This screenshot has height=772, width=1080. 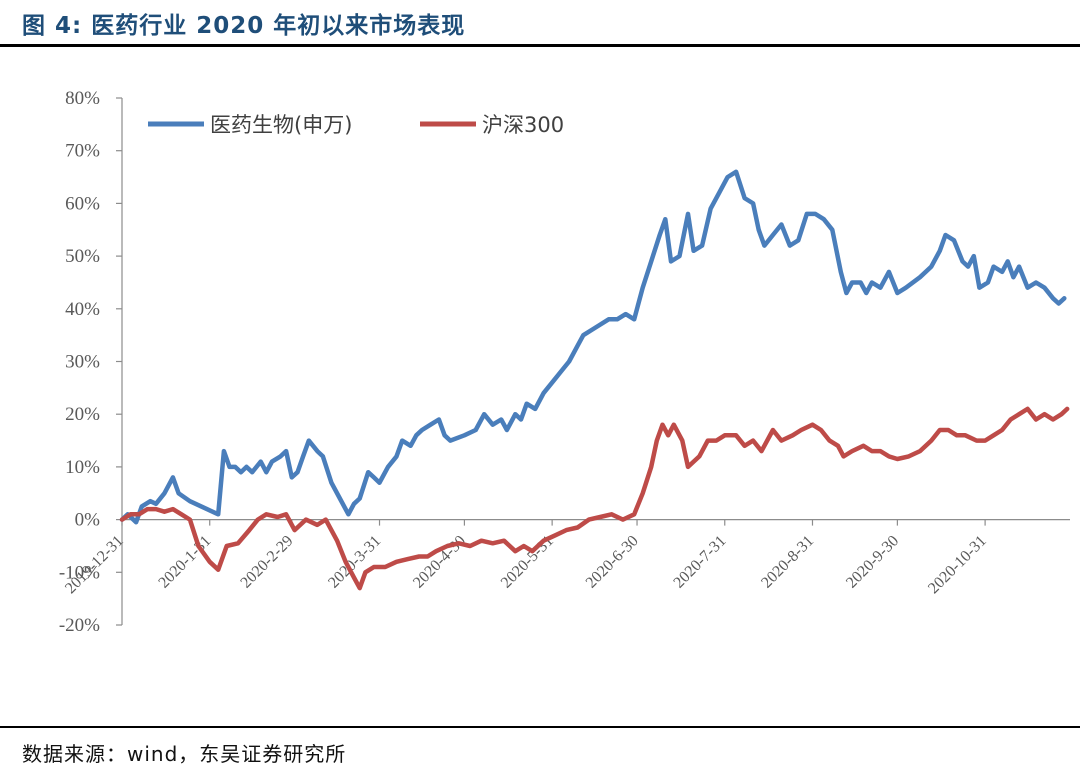 I want to click on bottom-rule, so click(x=540, y=727).